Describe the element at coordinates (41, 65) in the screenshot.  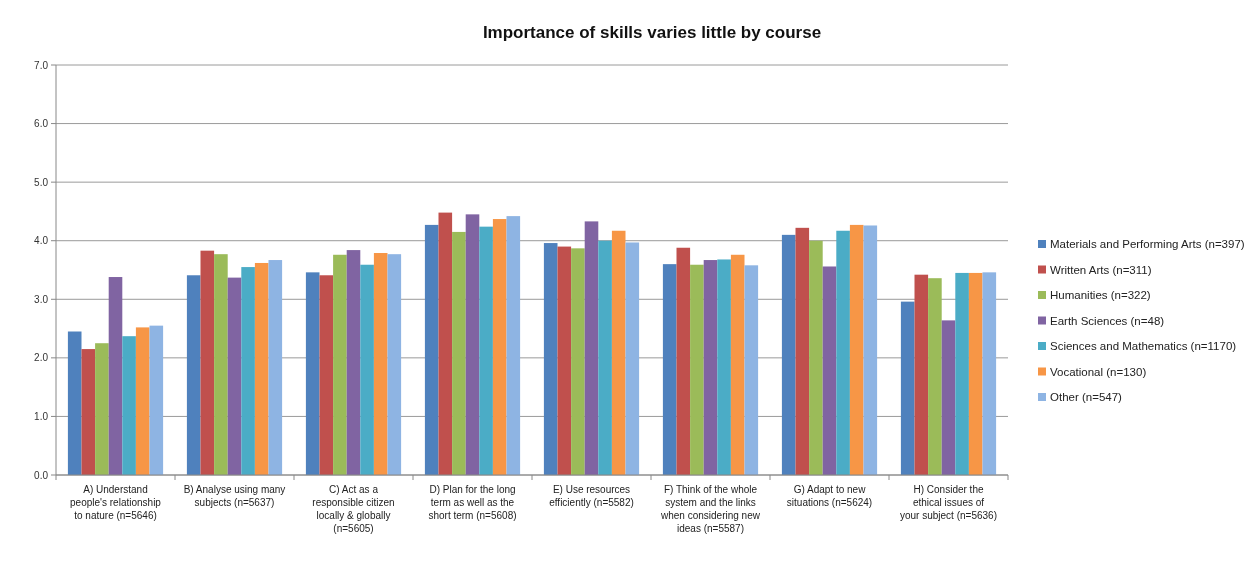
I see `y-tick-label: 7.0` at that location.